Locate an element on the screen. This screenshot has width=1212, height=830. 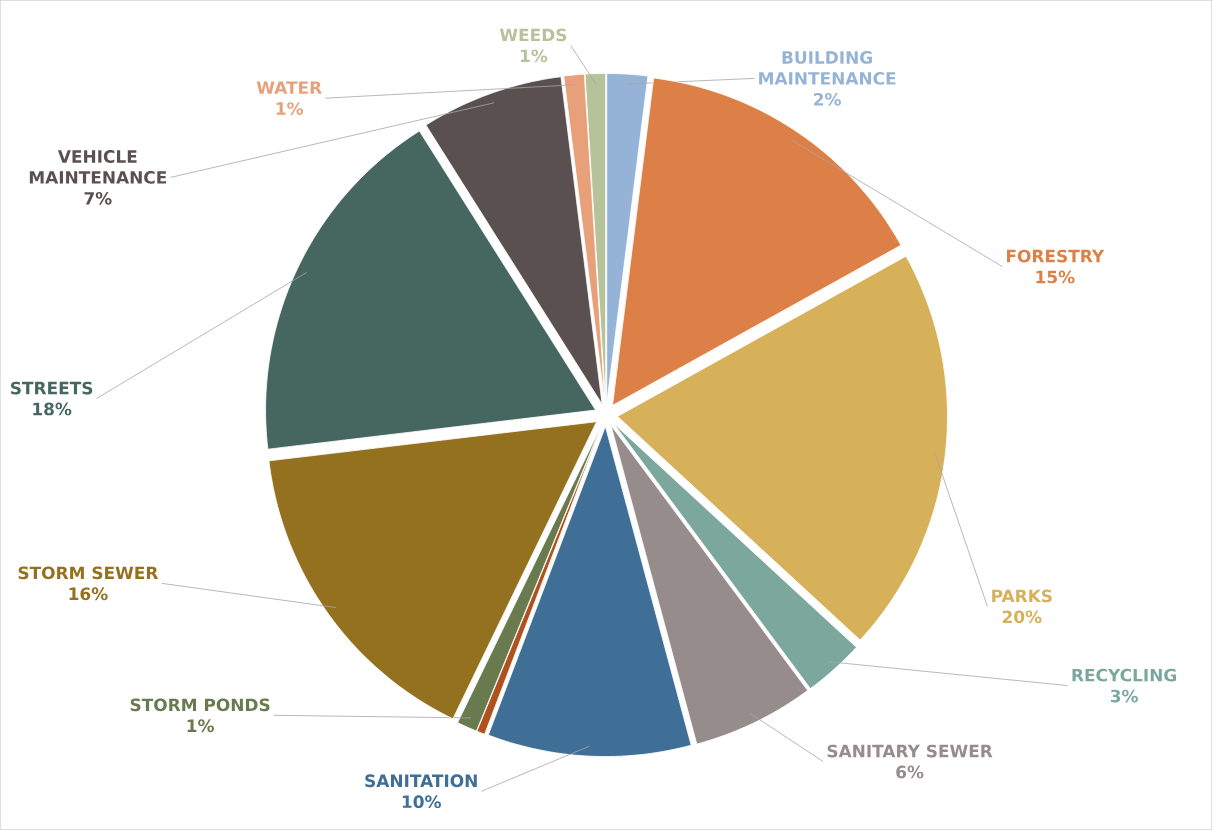
slice-label: STORM PONDS is located at coordinates (200, 705).